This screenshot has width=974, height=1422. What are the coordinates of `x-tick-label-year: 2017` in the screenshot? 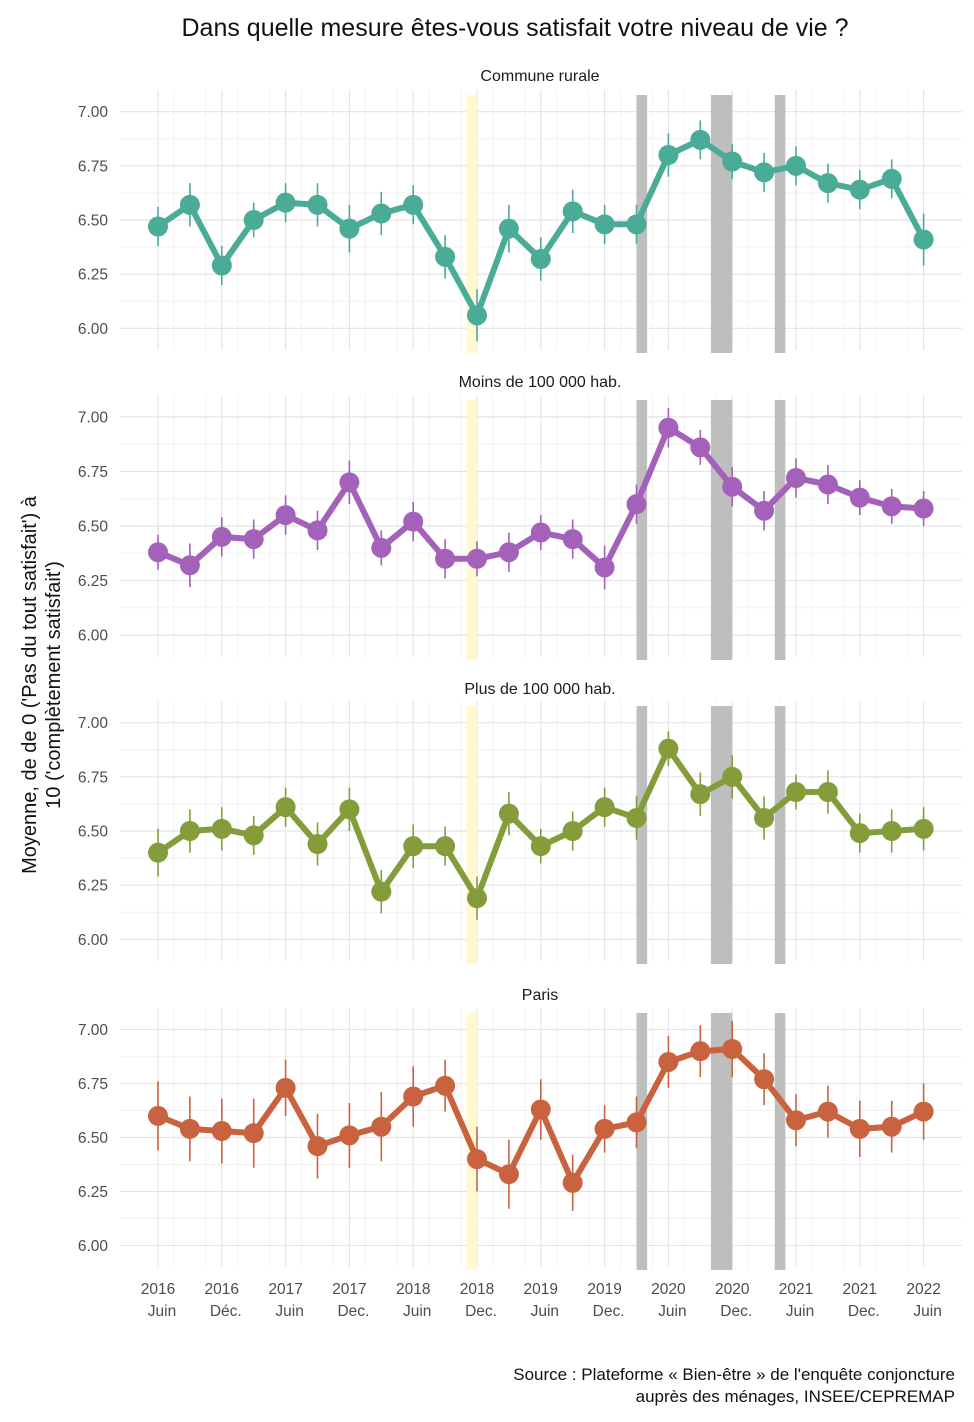 It's located at (349, 1289).